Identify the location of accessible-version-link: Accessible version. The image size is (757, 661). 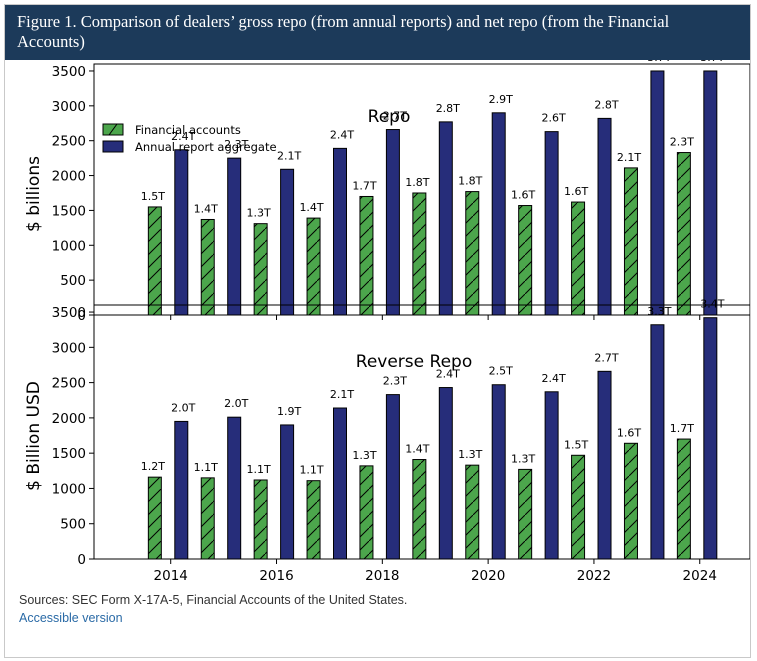
(71, 618).